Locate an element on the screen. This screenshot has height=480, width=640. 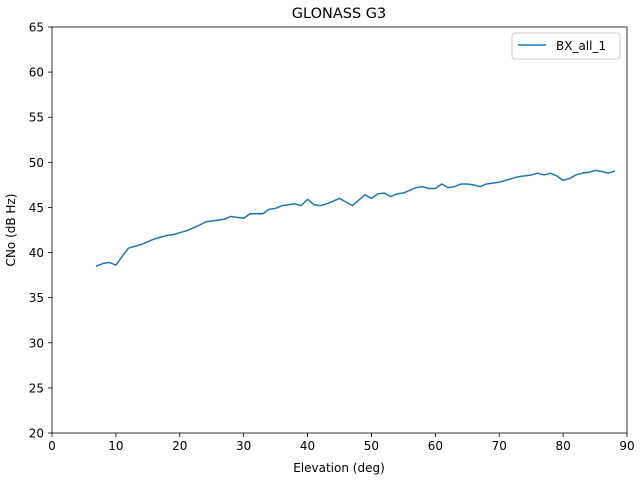
x-tick-label: 10 is located at coordinates (115, 446).